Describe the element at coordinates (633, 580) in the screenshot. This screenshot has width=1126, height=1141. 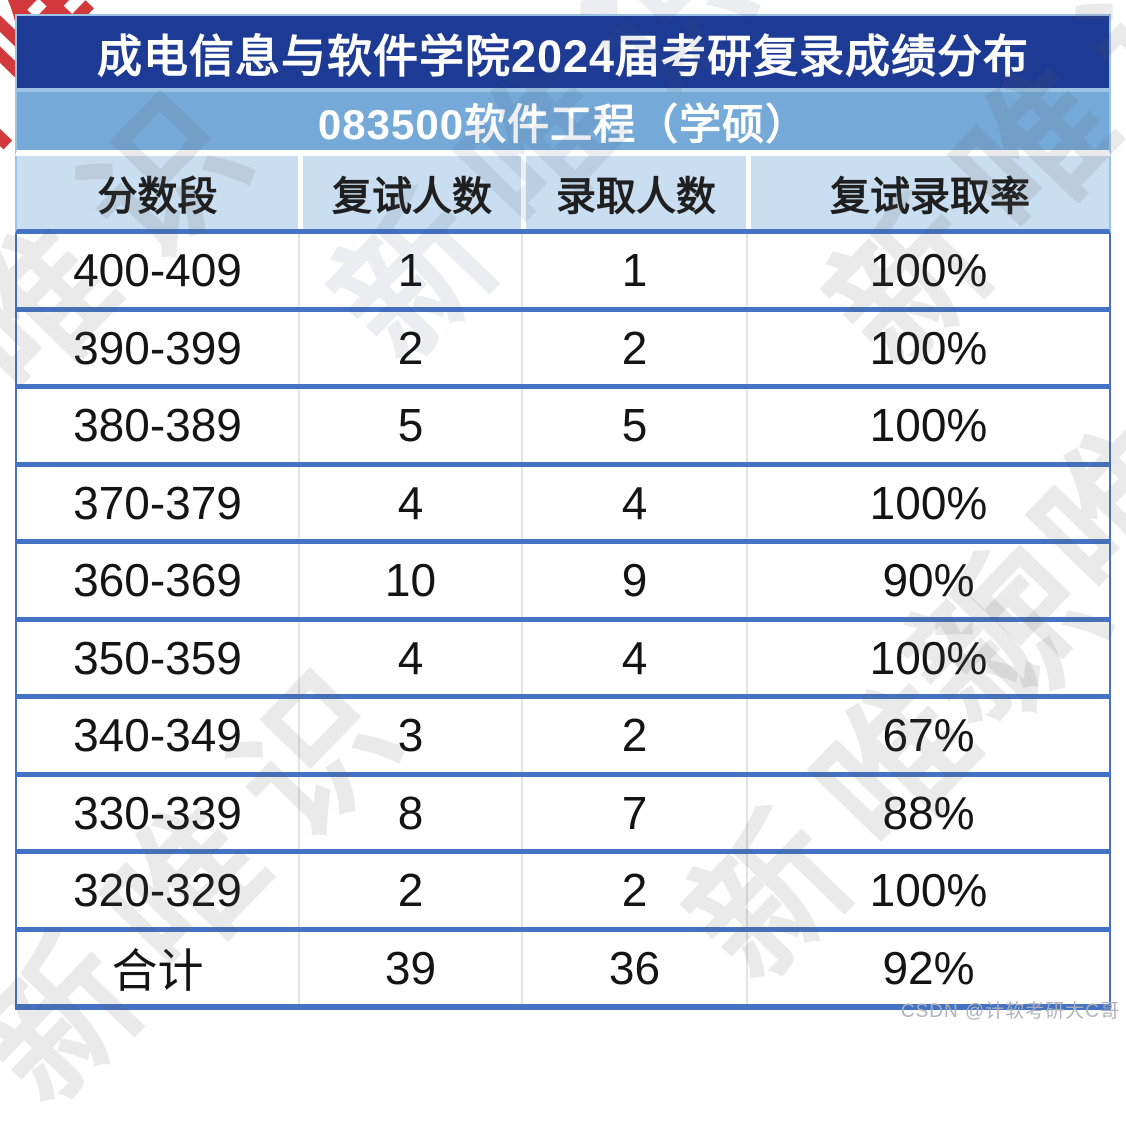
I see `cell: 9` at that location.